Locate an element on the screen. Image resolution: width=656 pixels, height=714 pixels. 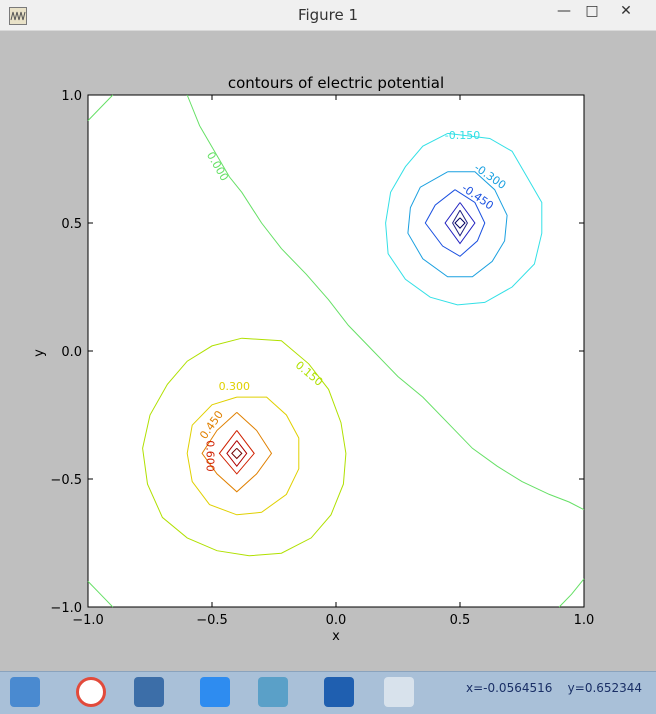
chrome-icon is located at coordinates (91, 692).